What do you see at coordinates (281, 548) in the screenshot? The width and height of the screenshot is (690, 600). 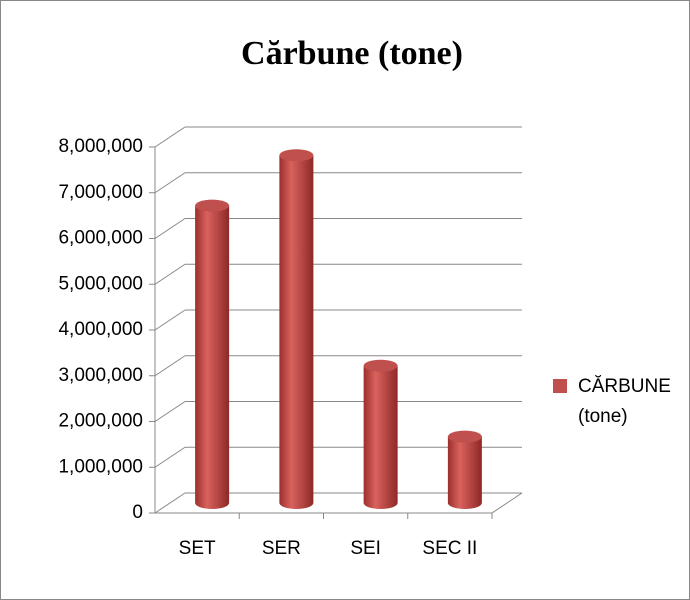 I see `x-tick-label: SER` at bounding box center [281, 548].